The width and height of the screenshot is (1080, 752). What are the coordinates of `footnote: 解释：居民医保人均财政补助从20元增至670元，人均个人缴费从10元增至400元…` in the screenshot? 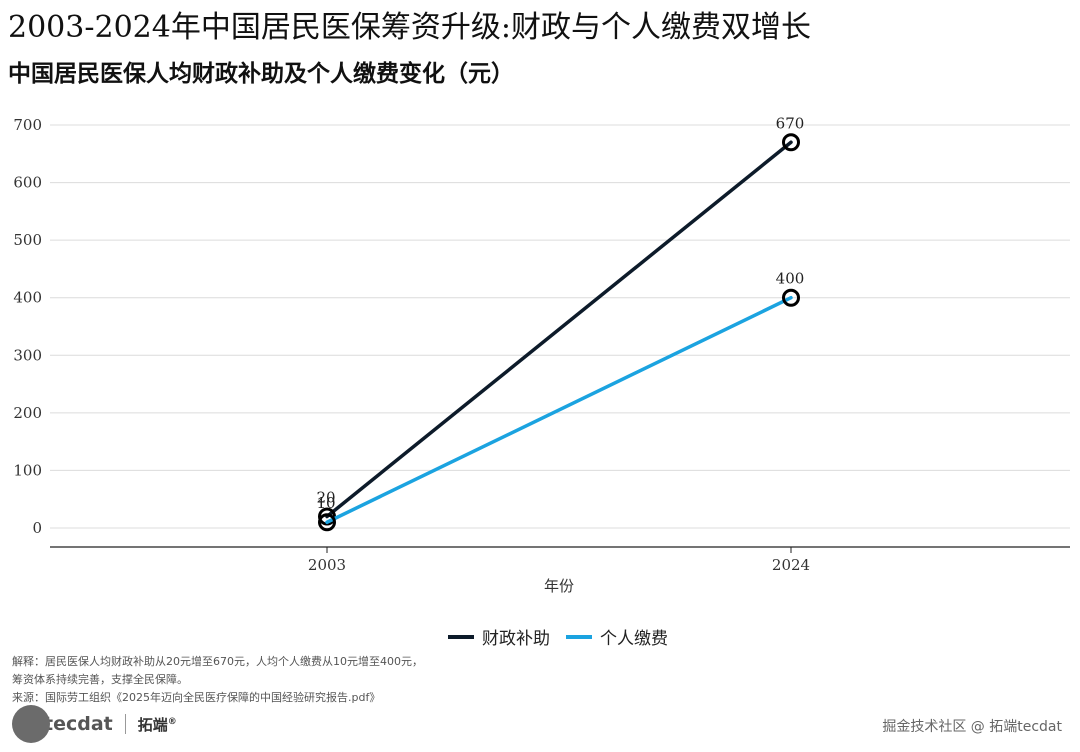 It's located at (362, 680).